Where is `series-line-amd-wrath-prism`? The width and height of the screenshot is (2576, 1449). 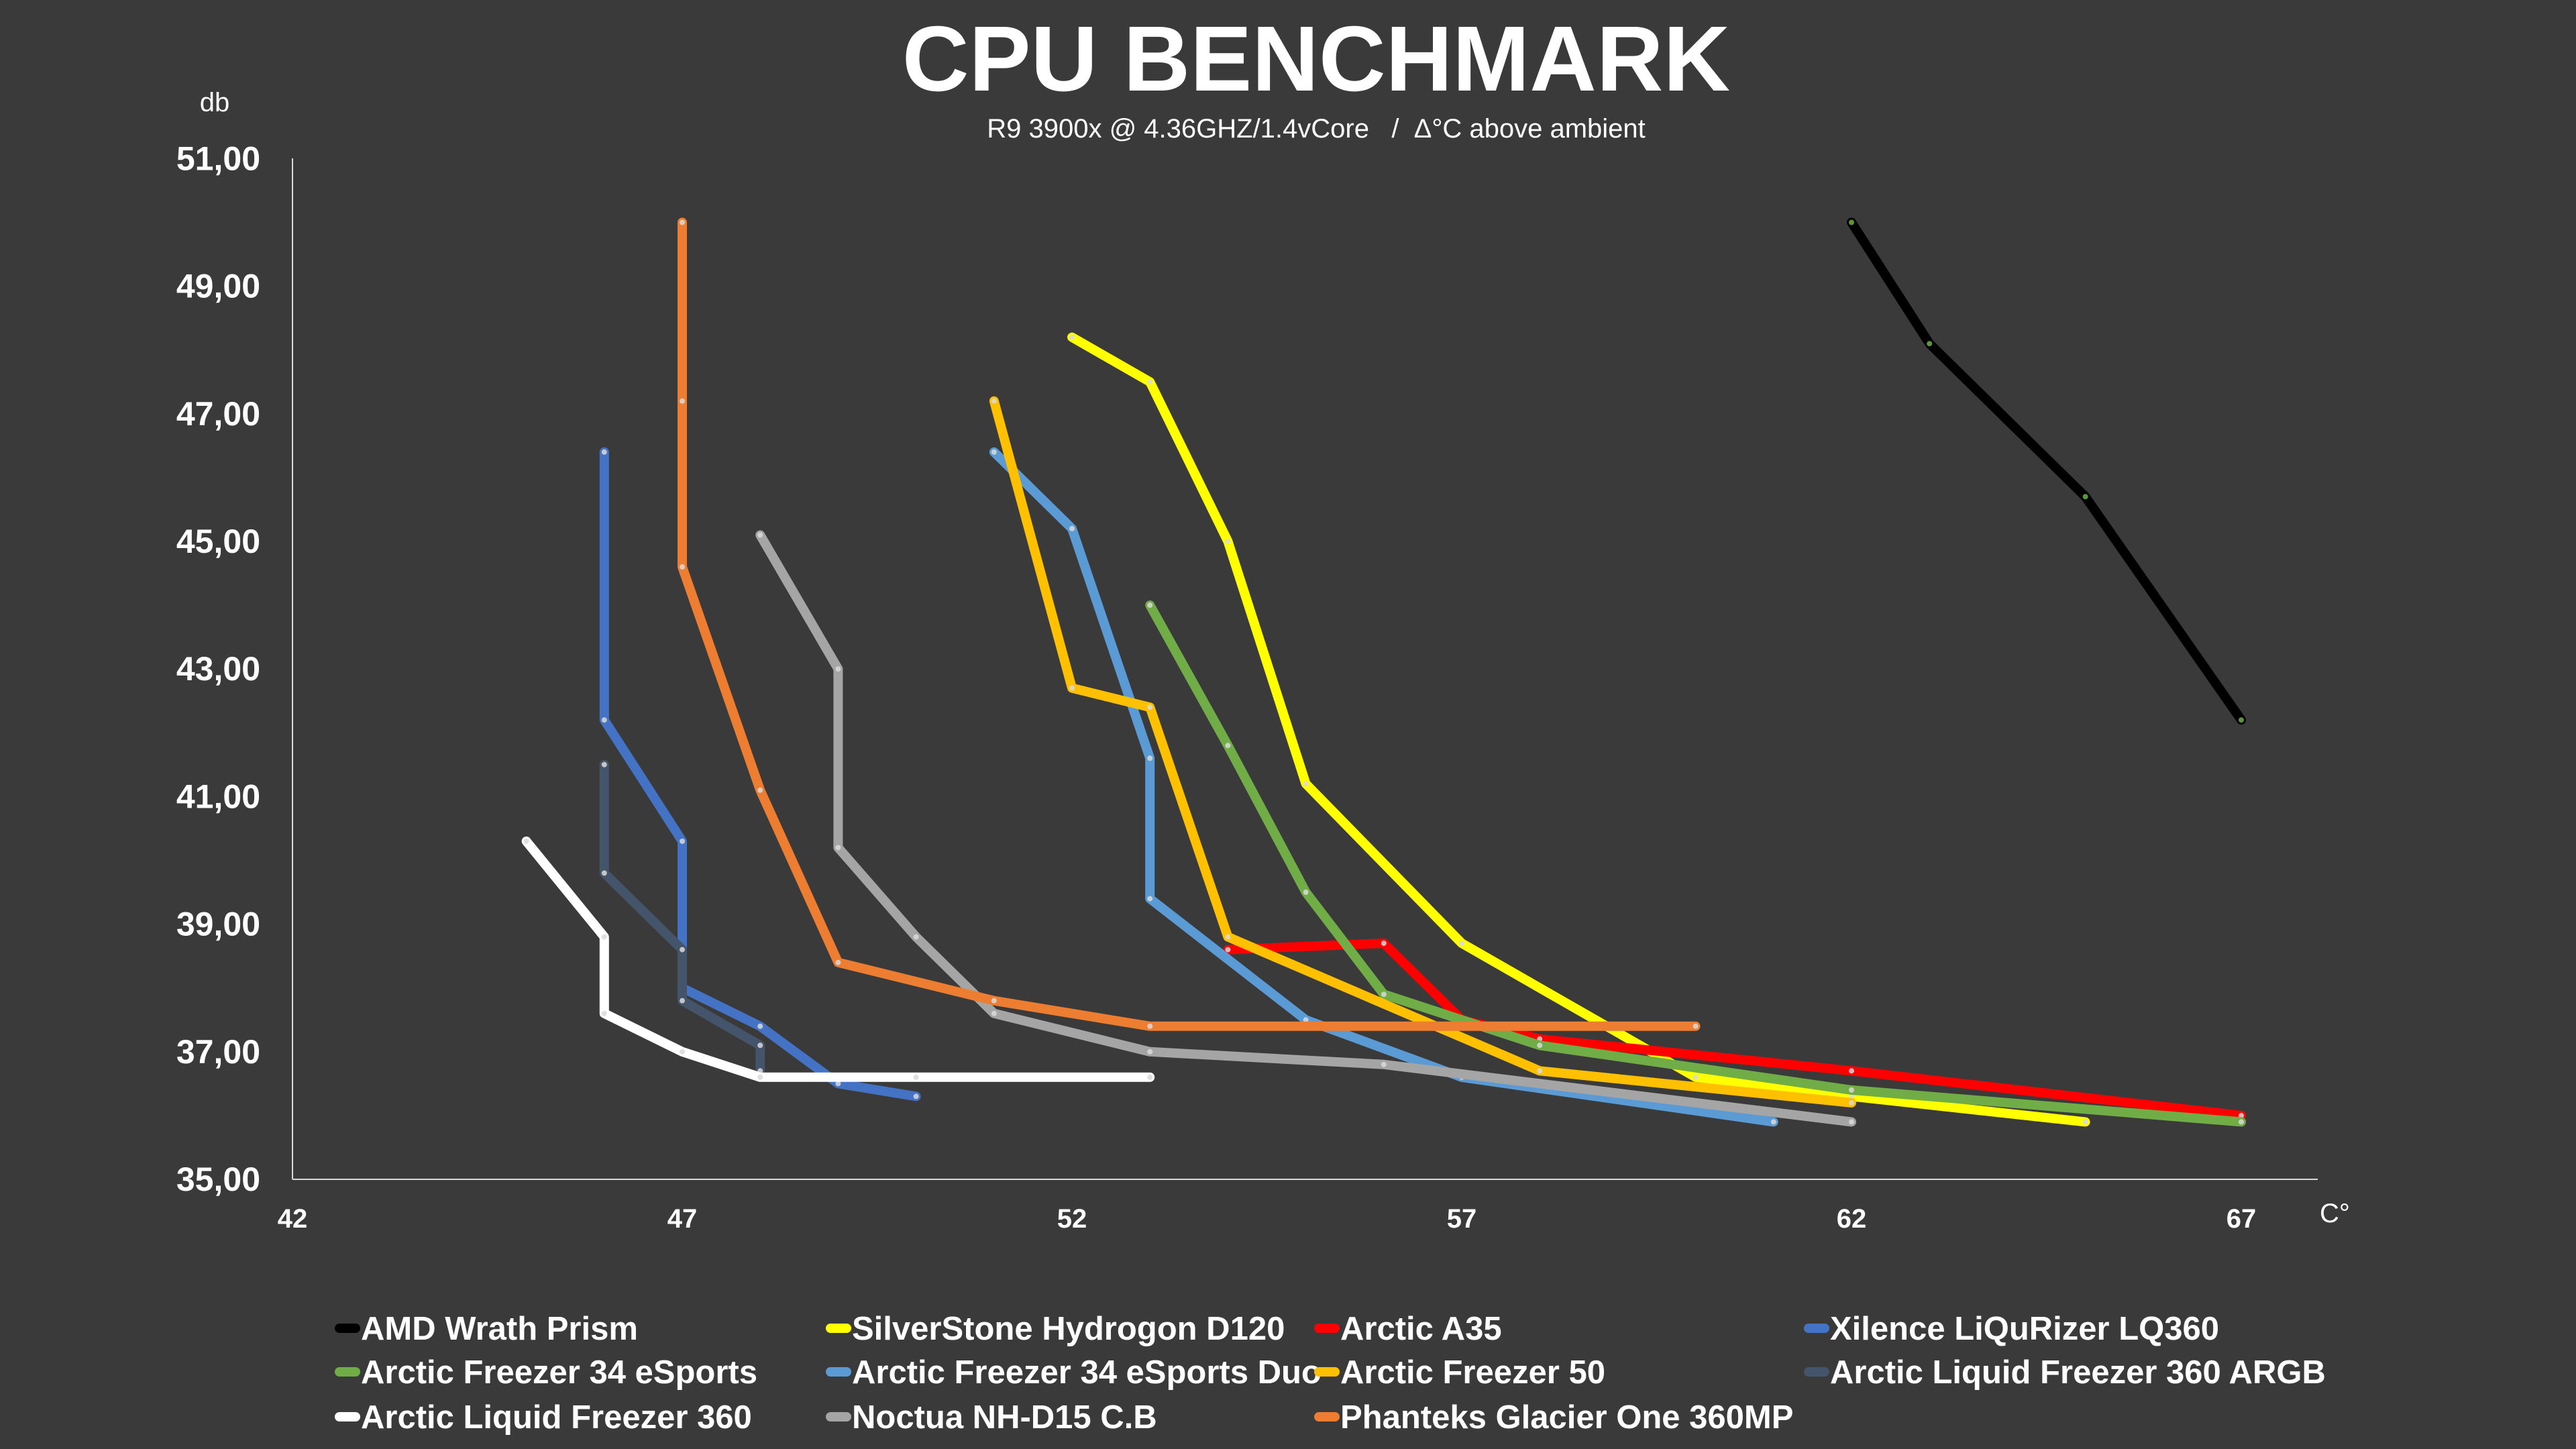 series-line-amd-wrath-prism is located at coordinates (2046, 471).